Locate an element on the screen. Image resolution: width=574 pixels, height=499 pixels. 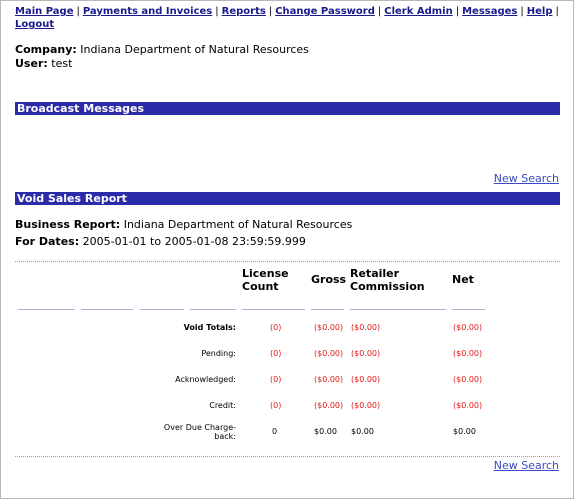
nav-help: Help is located at coordinates (539, 11).